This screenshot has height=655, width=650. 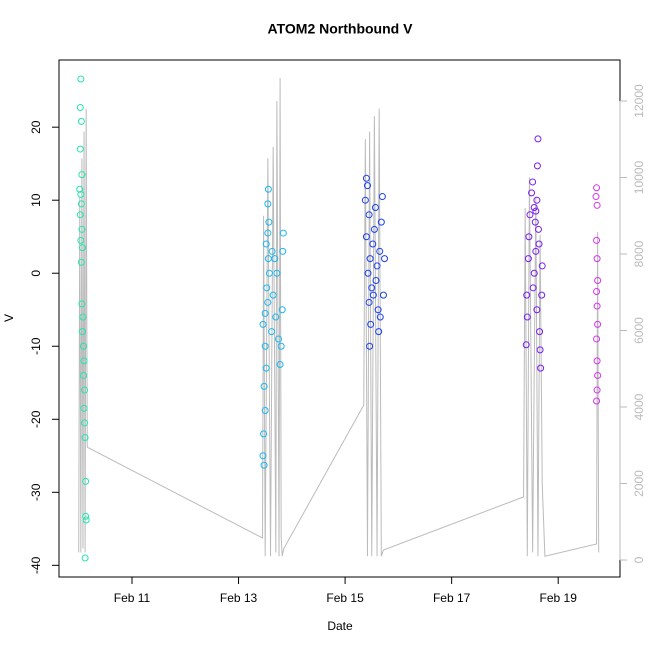 I want to click on x-tick-label: Feb 11, so click(x=132, y=598).